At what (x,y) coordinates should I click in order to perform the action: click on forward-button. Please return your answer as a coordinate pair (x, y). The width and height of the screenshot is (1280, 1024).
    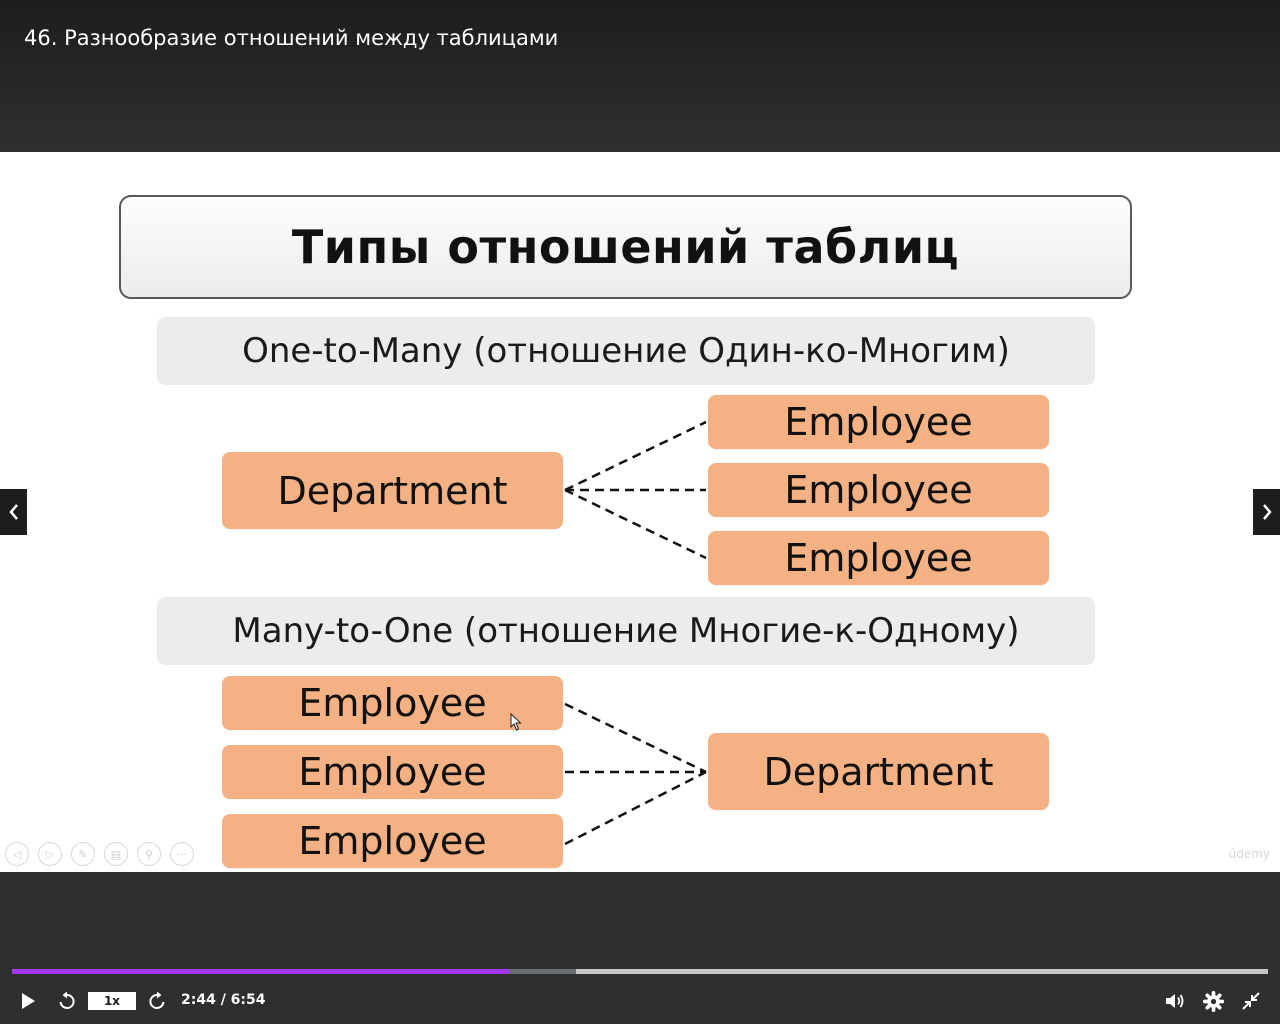
    Looking at the image, I should click on (157, 1001).